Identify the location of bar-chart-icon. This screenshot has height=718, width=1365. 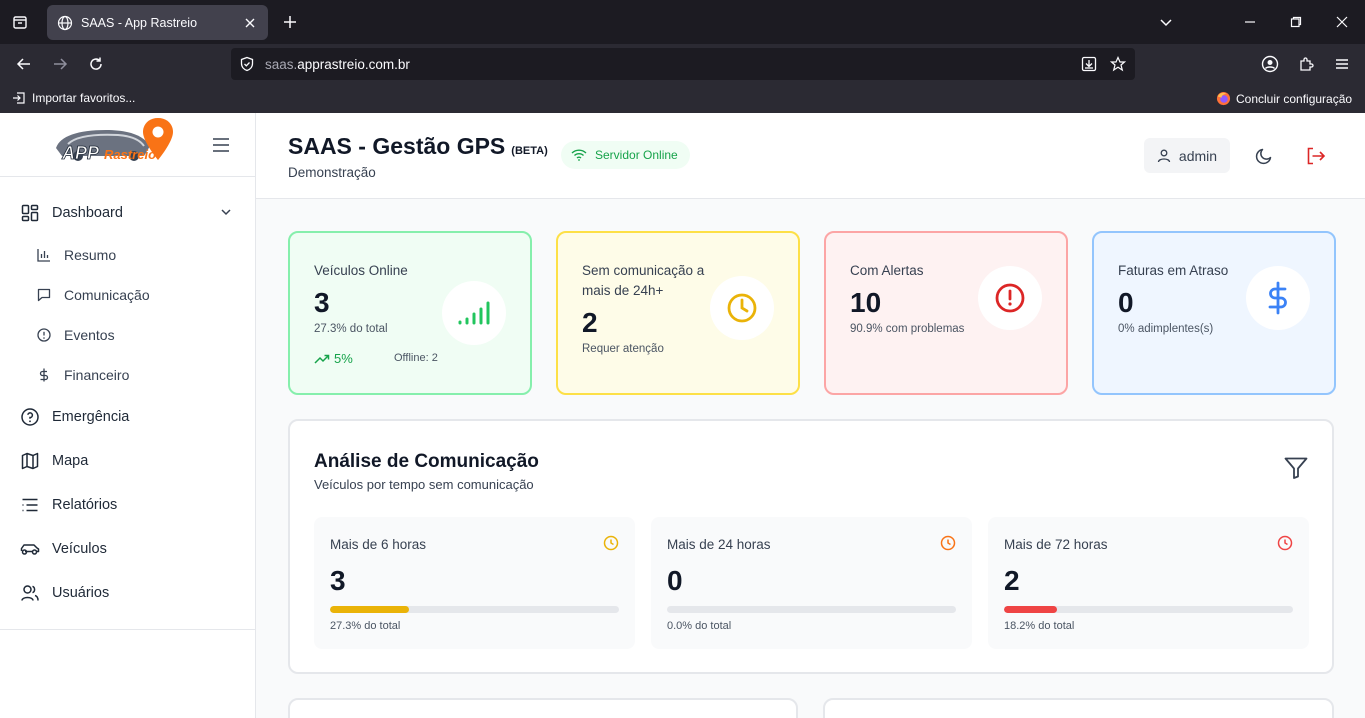
(44, 255).